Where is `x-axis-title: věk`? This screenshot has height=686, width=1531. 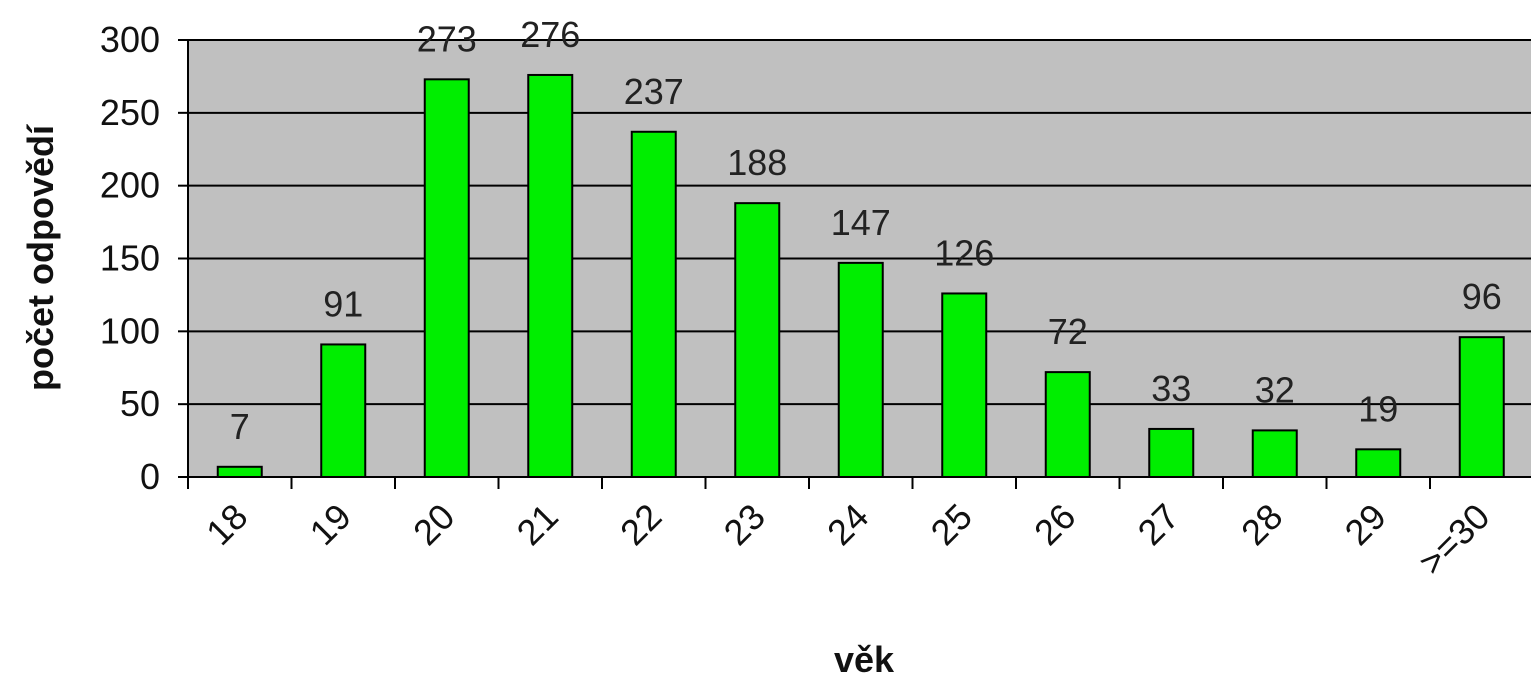 x-axis-title: věk is located at coordinates (864, 659).